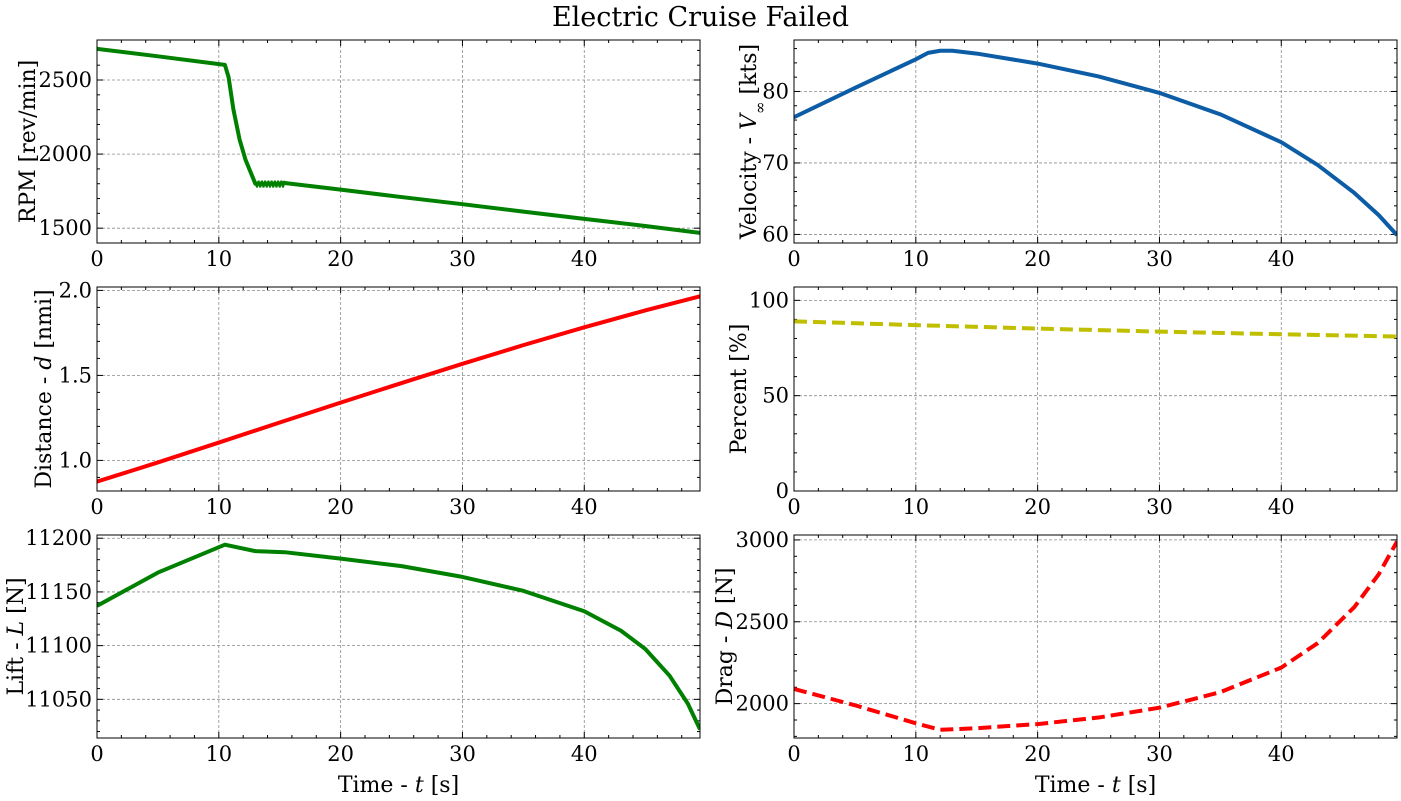 Image resolution: width=1401 pixels, height=801 pixels. I want to click on y-tick-label: 80, so click(775, 91).